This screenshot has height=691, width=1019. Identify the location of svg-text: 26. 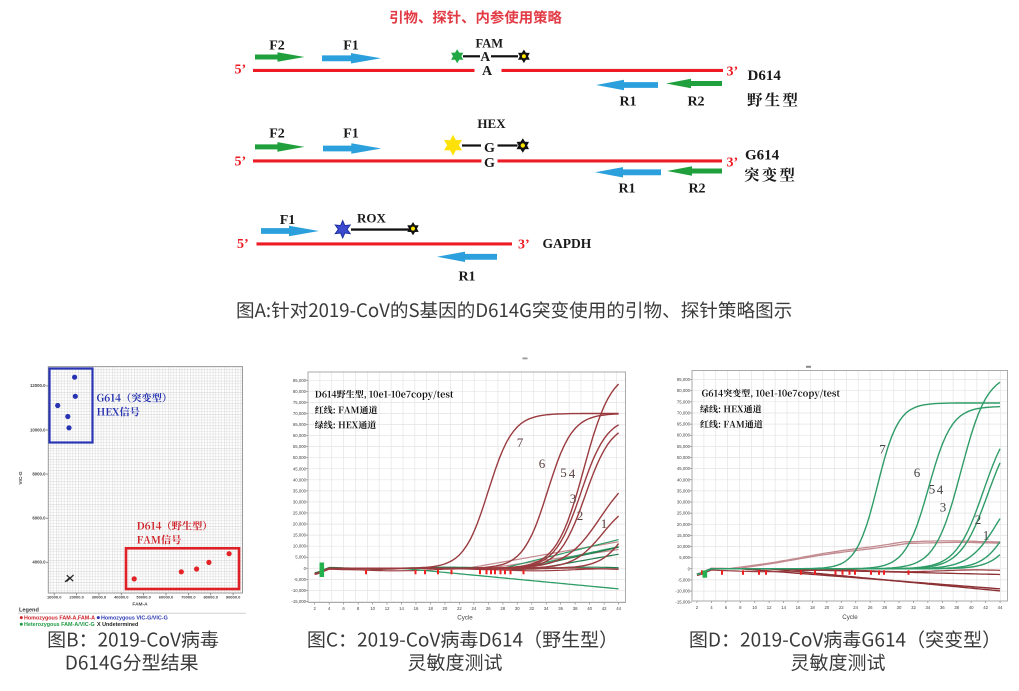
(488, 608).